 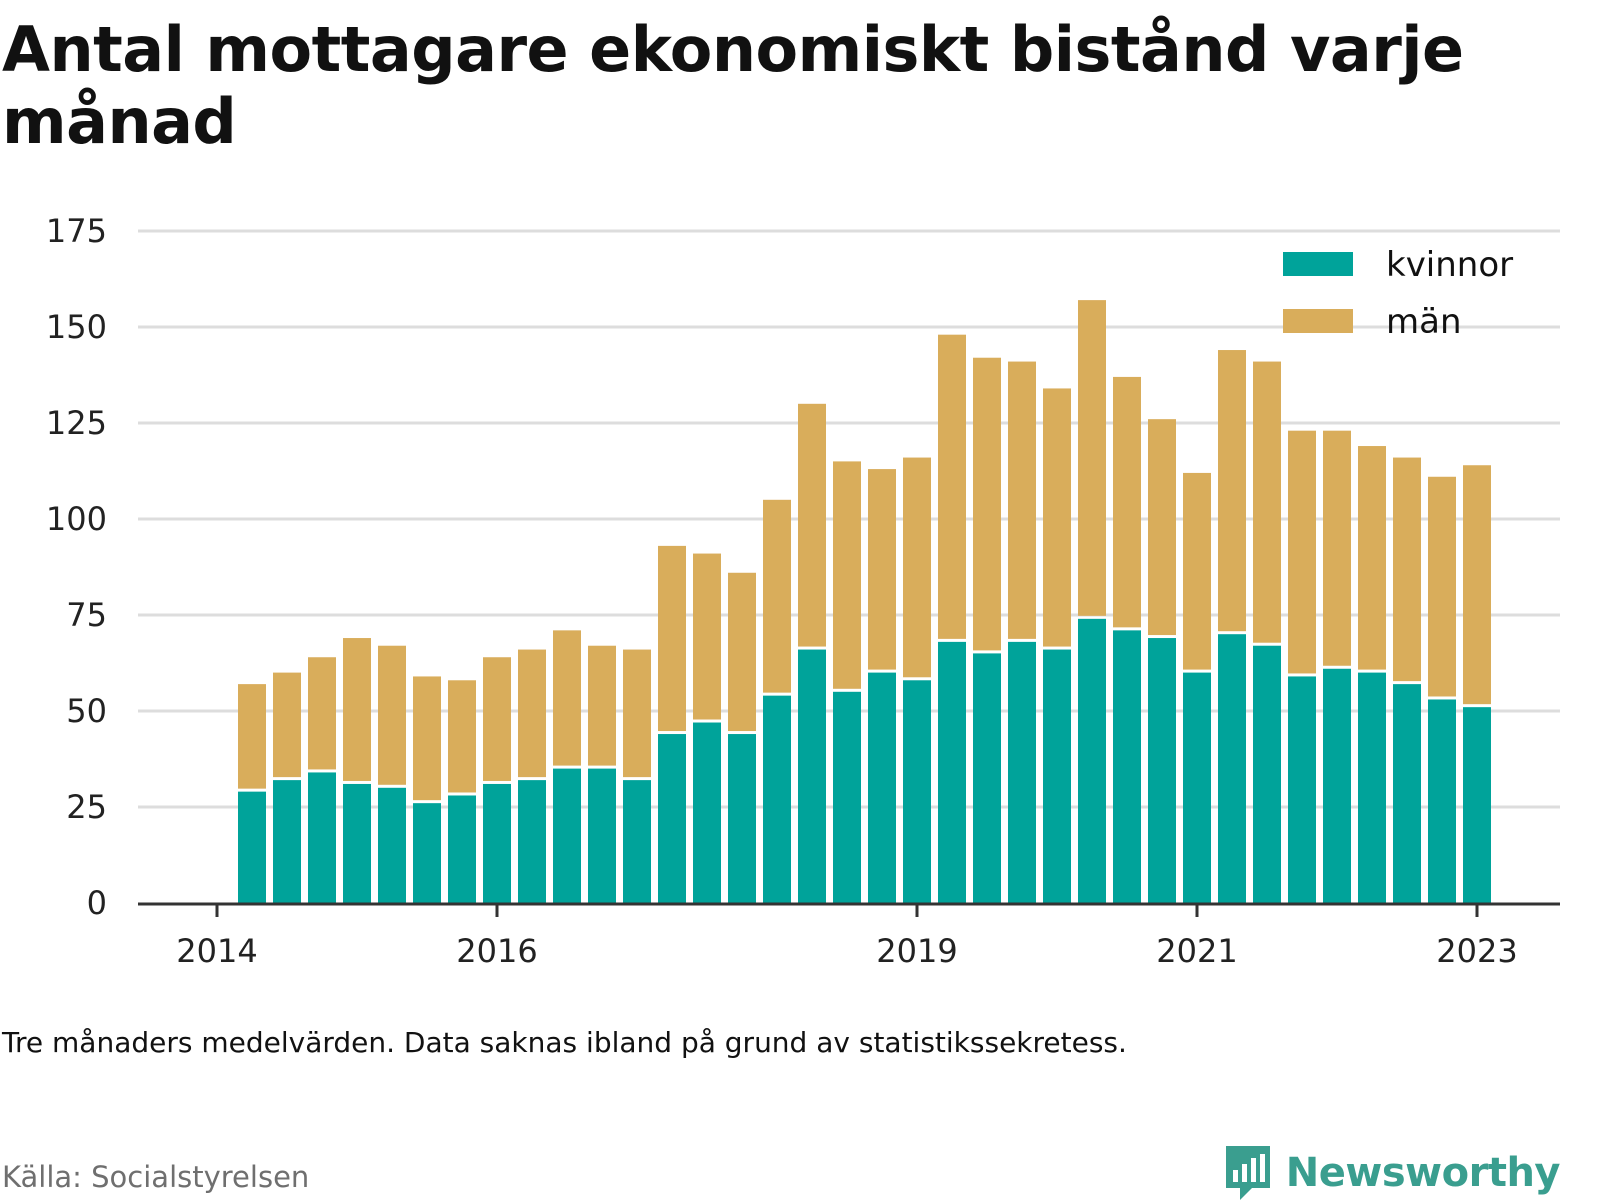 What do you see at coordinates (156, 1177) in the screenshot?
I see `source-label: Källa: Socialstyrelsen` at bounding box center [156, 1177].